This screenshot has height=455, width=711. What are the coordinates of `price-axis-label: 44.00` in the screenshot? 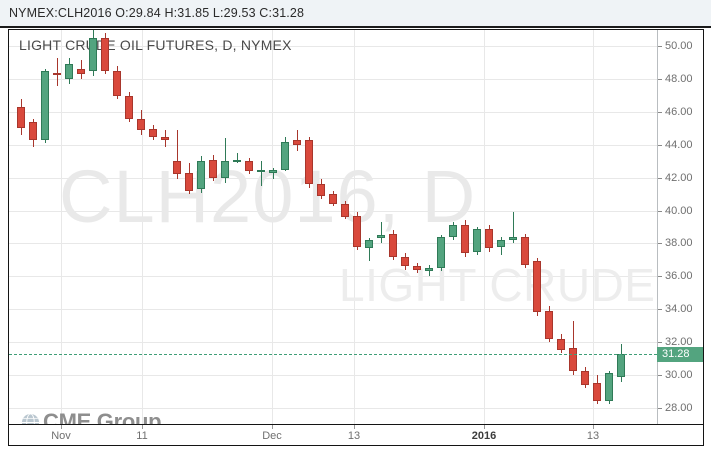 It's located at (679, 145).